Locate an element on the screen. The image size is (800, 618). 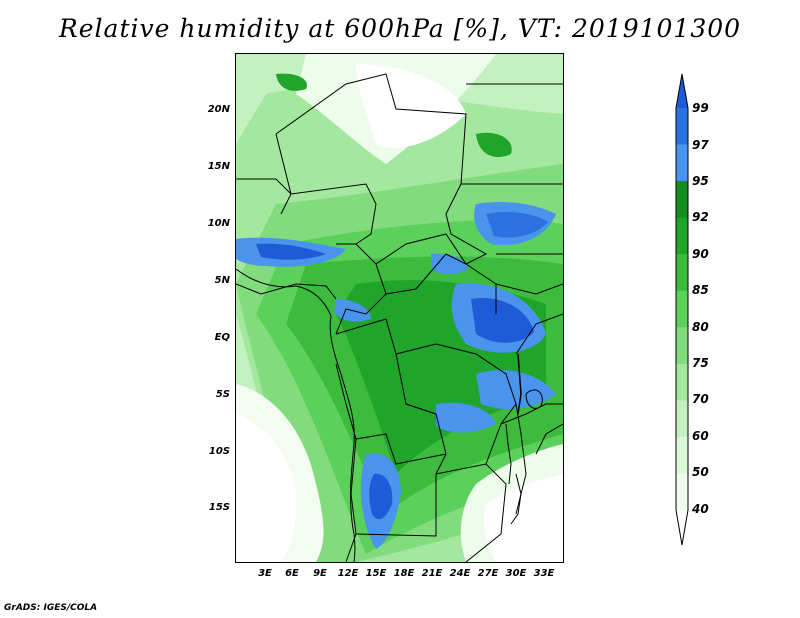
colorbar-cap-top is located at coordinates (682, 91).